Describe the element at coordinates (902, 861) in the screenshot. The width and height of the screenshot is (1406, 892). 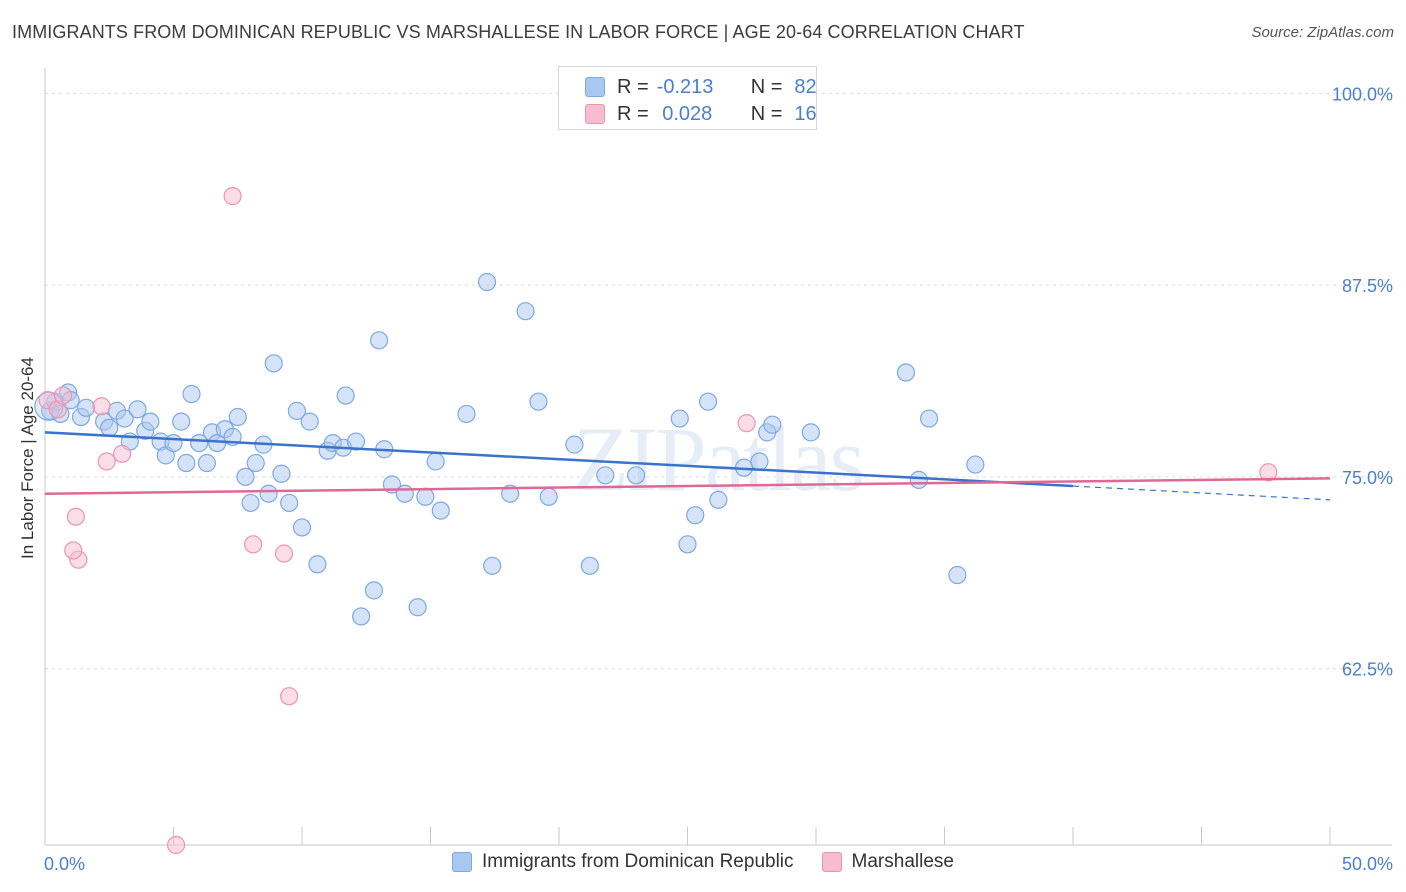
I see `legend-label: Marshallese` at that location.